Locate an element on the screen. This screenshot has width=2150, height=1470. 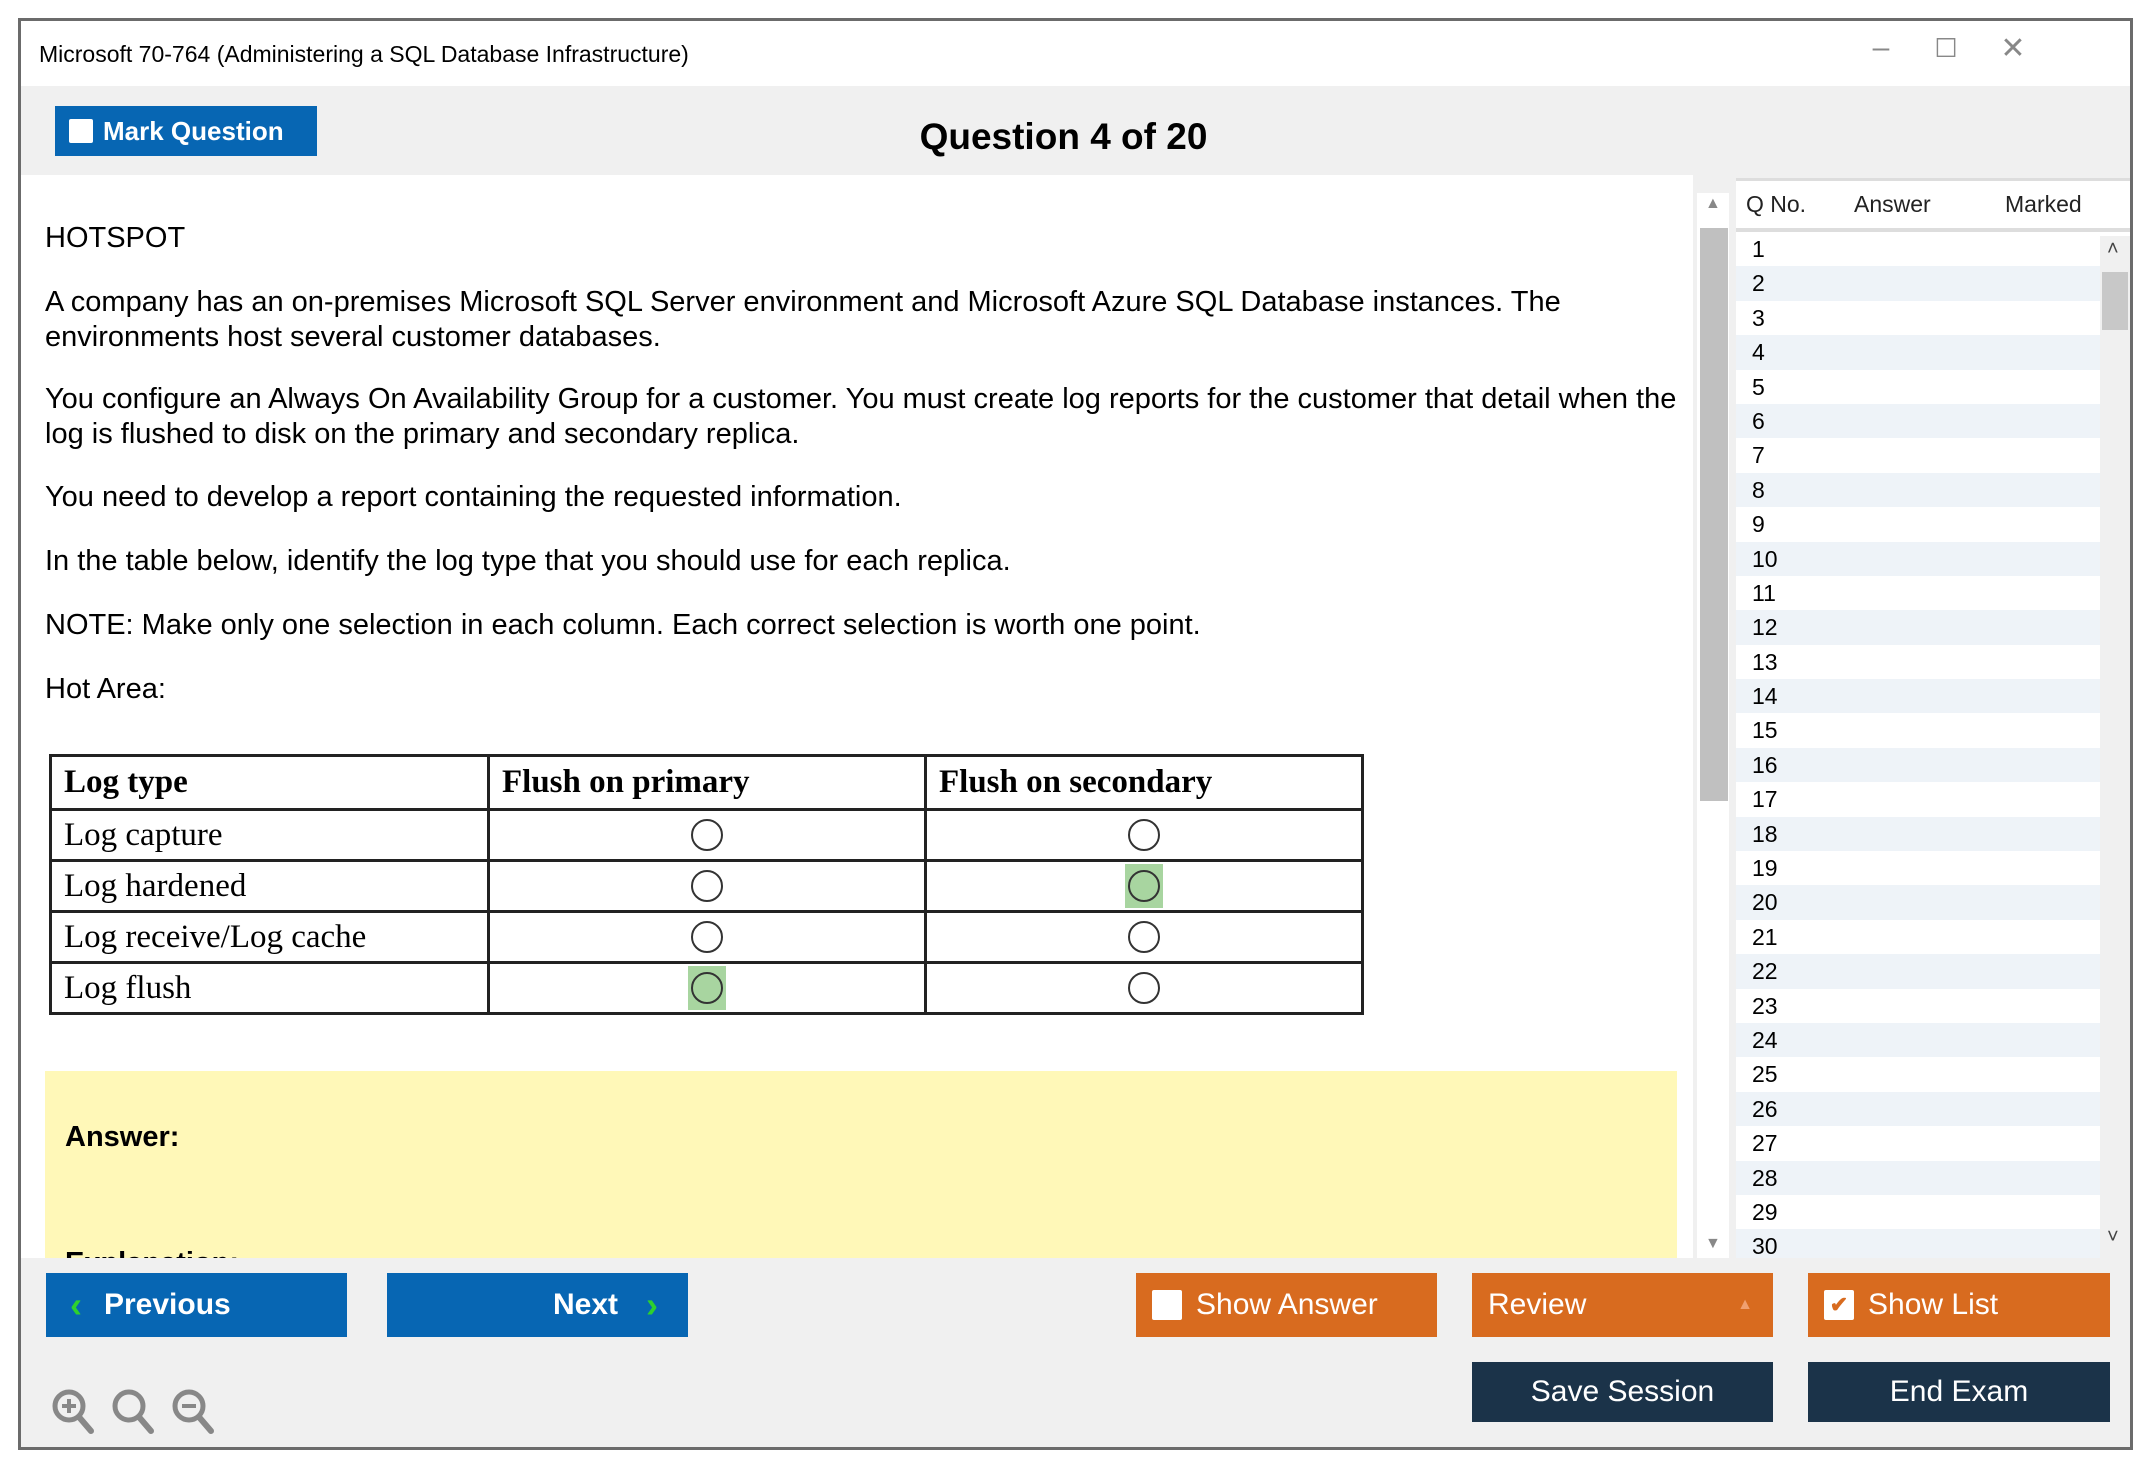
list-item: 16 is located at coordinates (1918, 765).